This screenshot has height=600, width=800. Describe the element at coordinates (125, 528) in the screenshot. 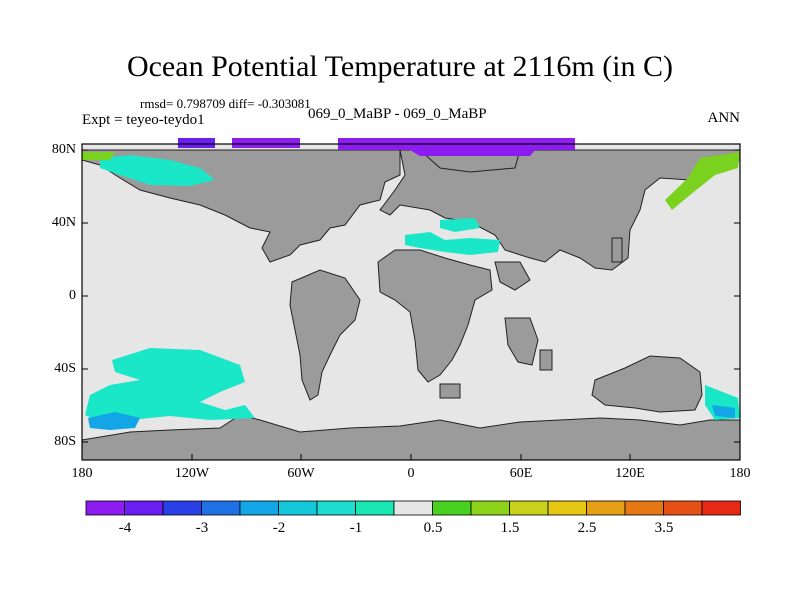

I see `colorbar-label: -4` at that location.